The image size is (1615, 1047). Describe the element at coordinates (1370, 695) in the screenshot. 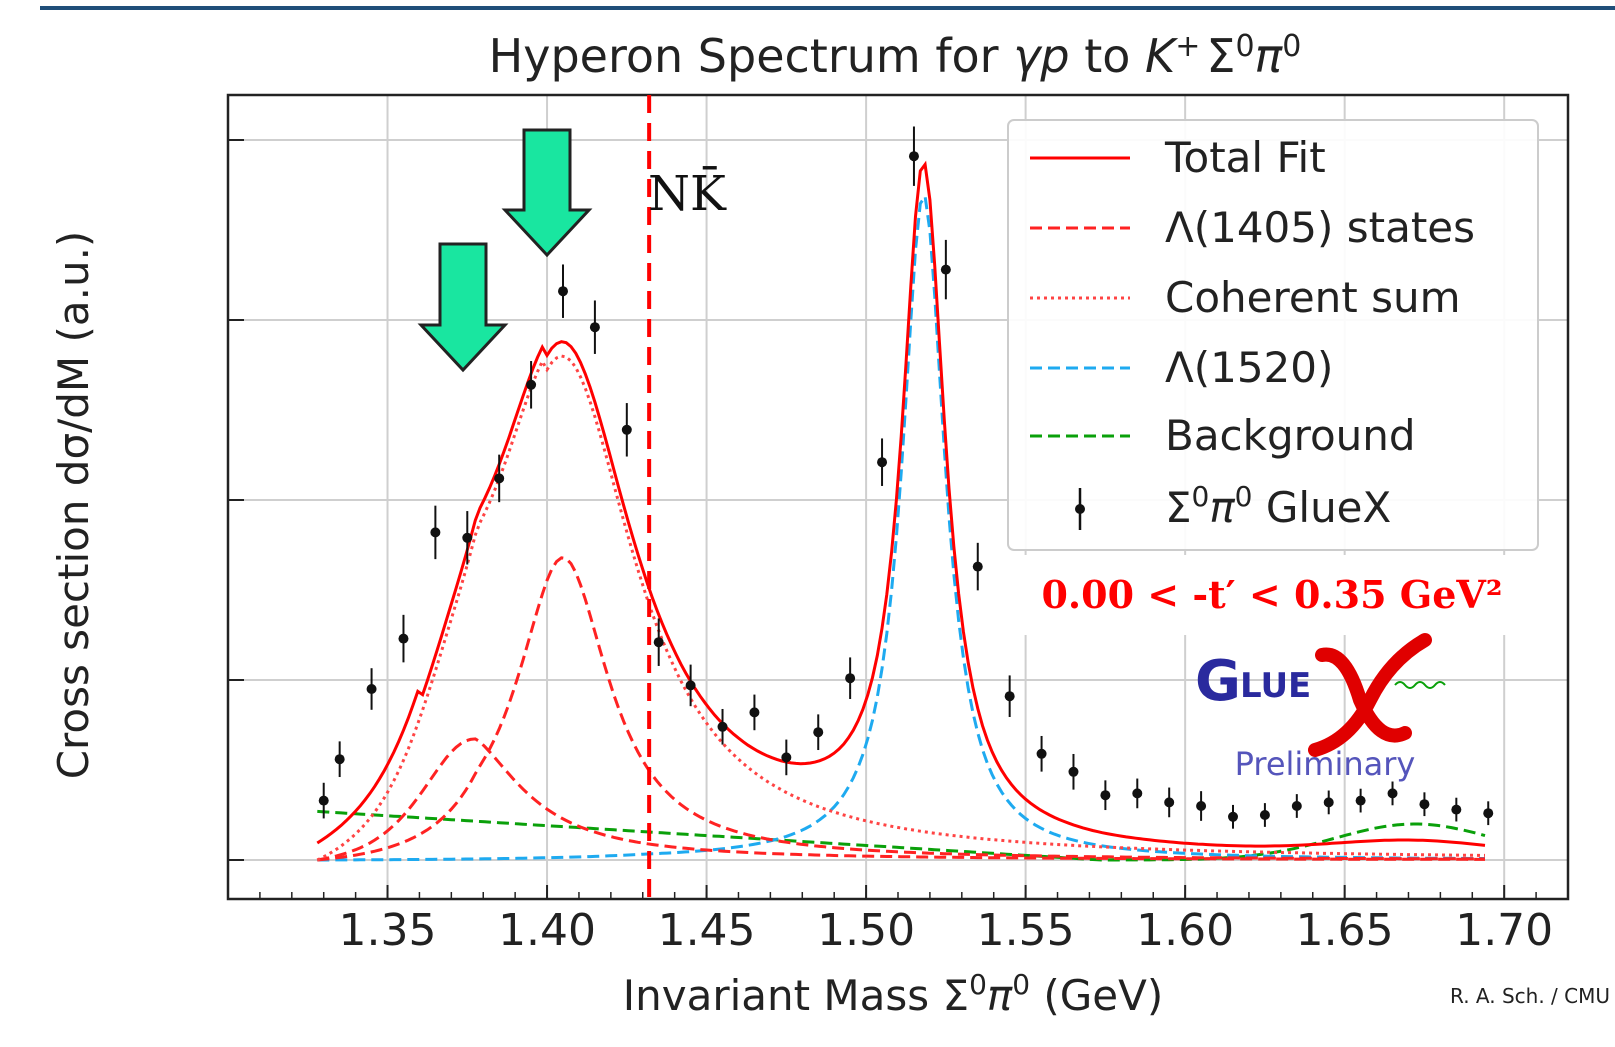

I see `gluex-x-mark` at that location.